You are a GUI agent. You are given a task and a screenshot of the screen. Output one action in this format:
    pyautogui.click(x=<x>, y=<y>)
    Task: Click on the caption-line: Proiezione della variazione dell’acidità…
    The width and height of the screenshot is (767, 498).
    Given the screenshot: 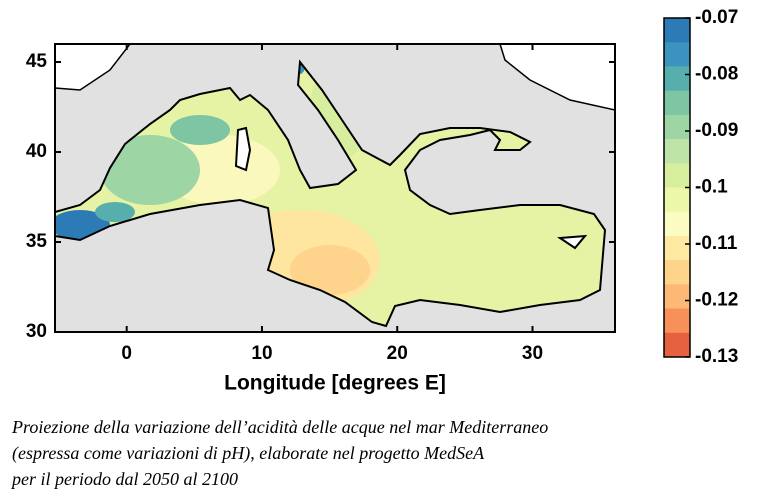 What is the action you would take?
    pyautogui.click(x=279, y=427)
    